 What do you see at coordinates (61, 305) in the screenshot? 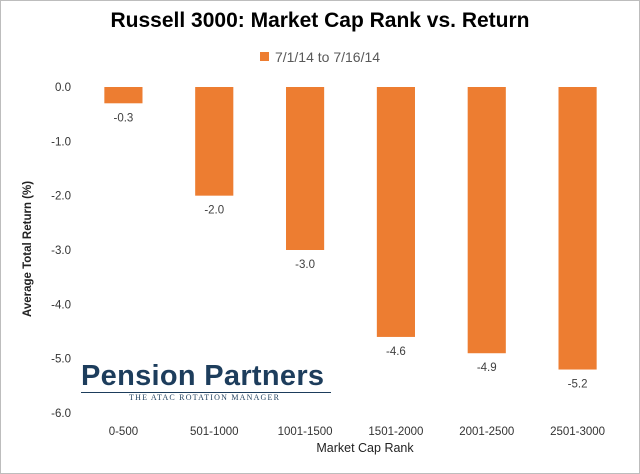
I see `y-tick-label: -4.0` at bounding box center [61, 305].